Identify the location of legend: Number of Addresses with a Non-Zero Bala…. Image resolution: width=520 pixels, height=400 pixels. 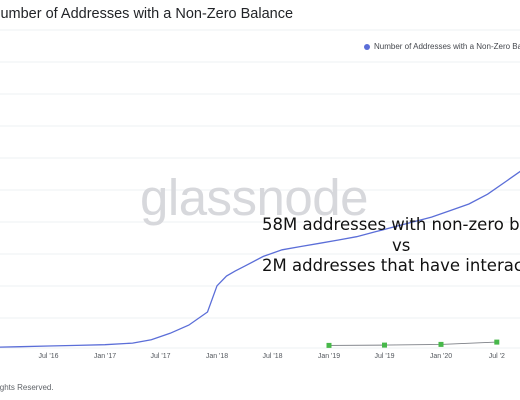
(442, 46).